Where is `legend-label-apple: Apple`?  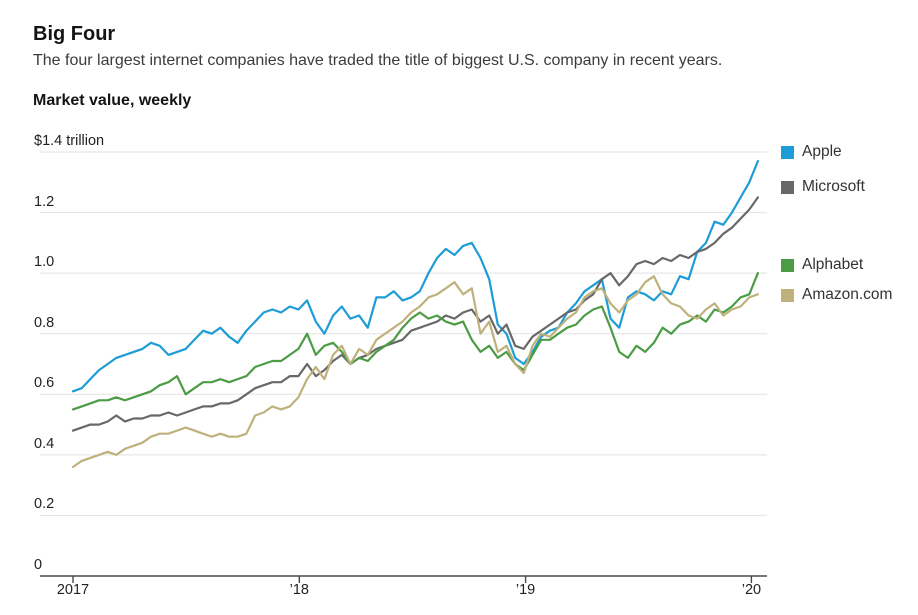 legend-label-apple: Apple is located at coordinates (822, 151).